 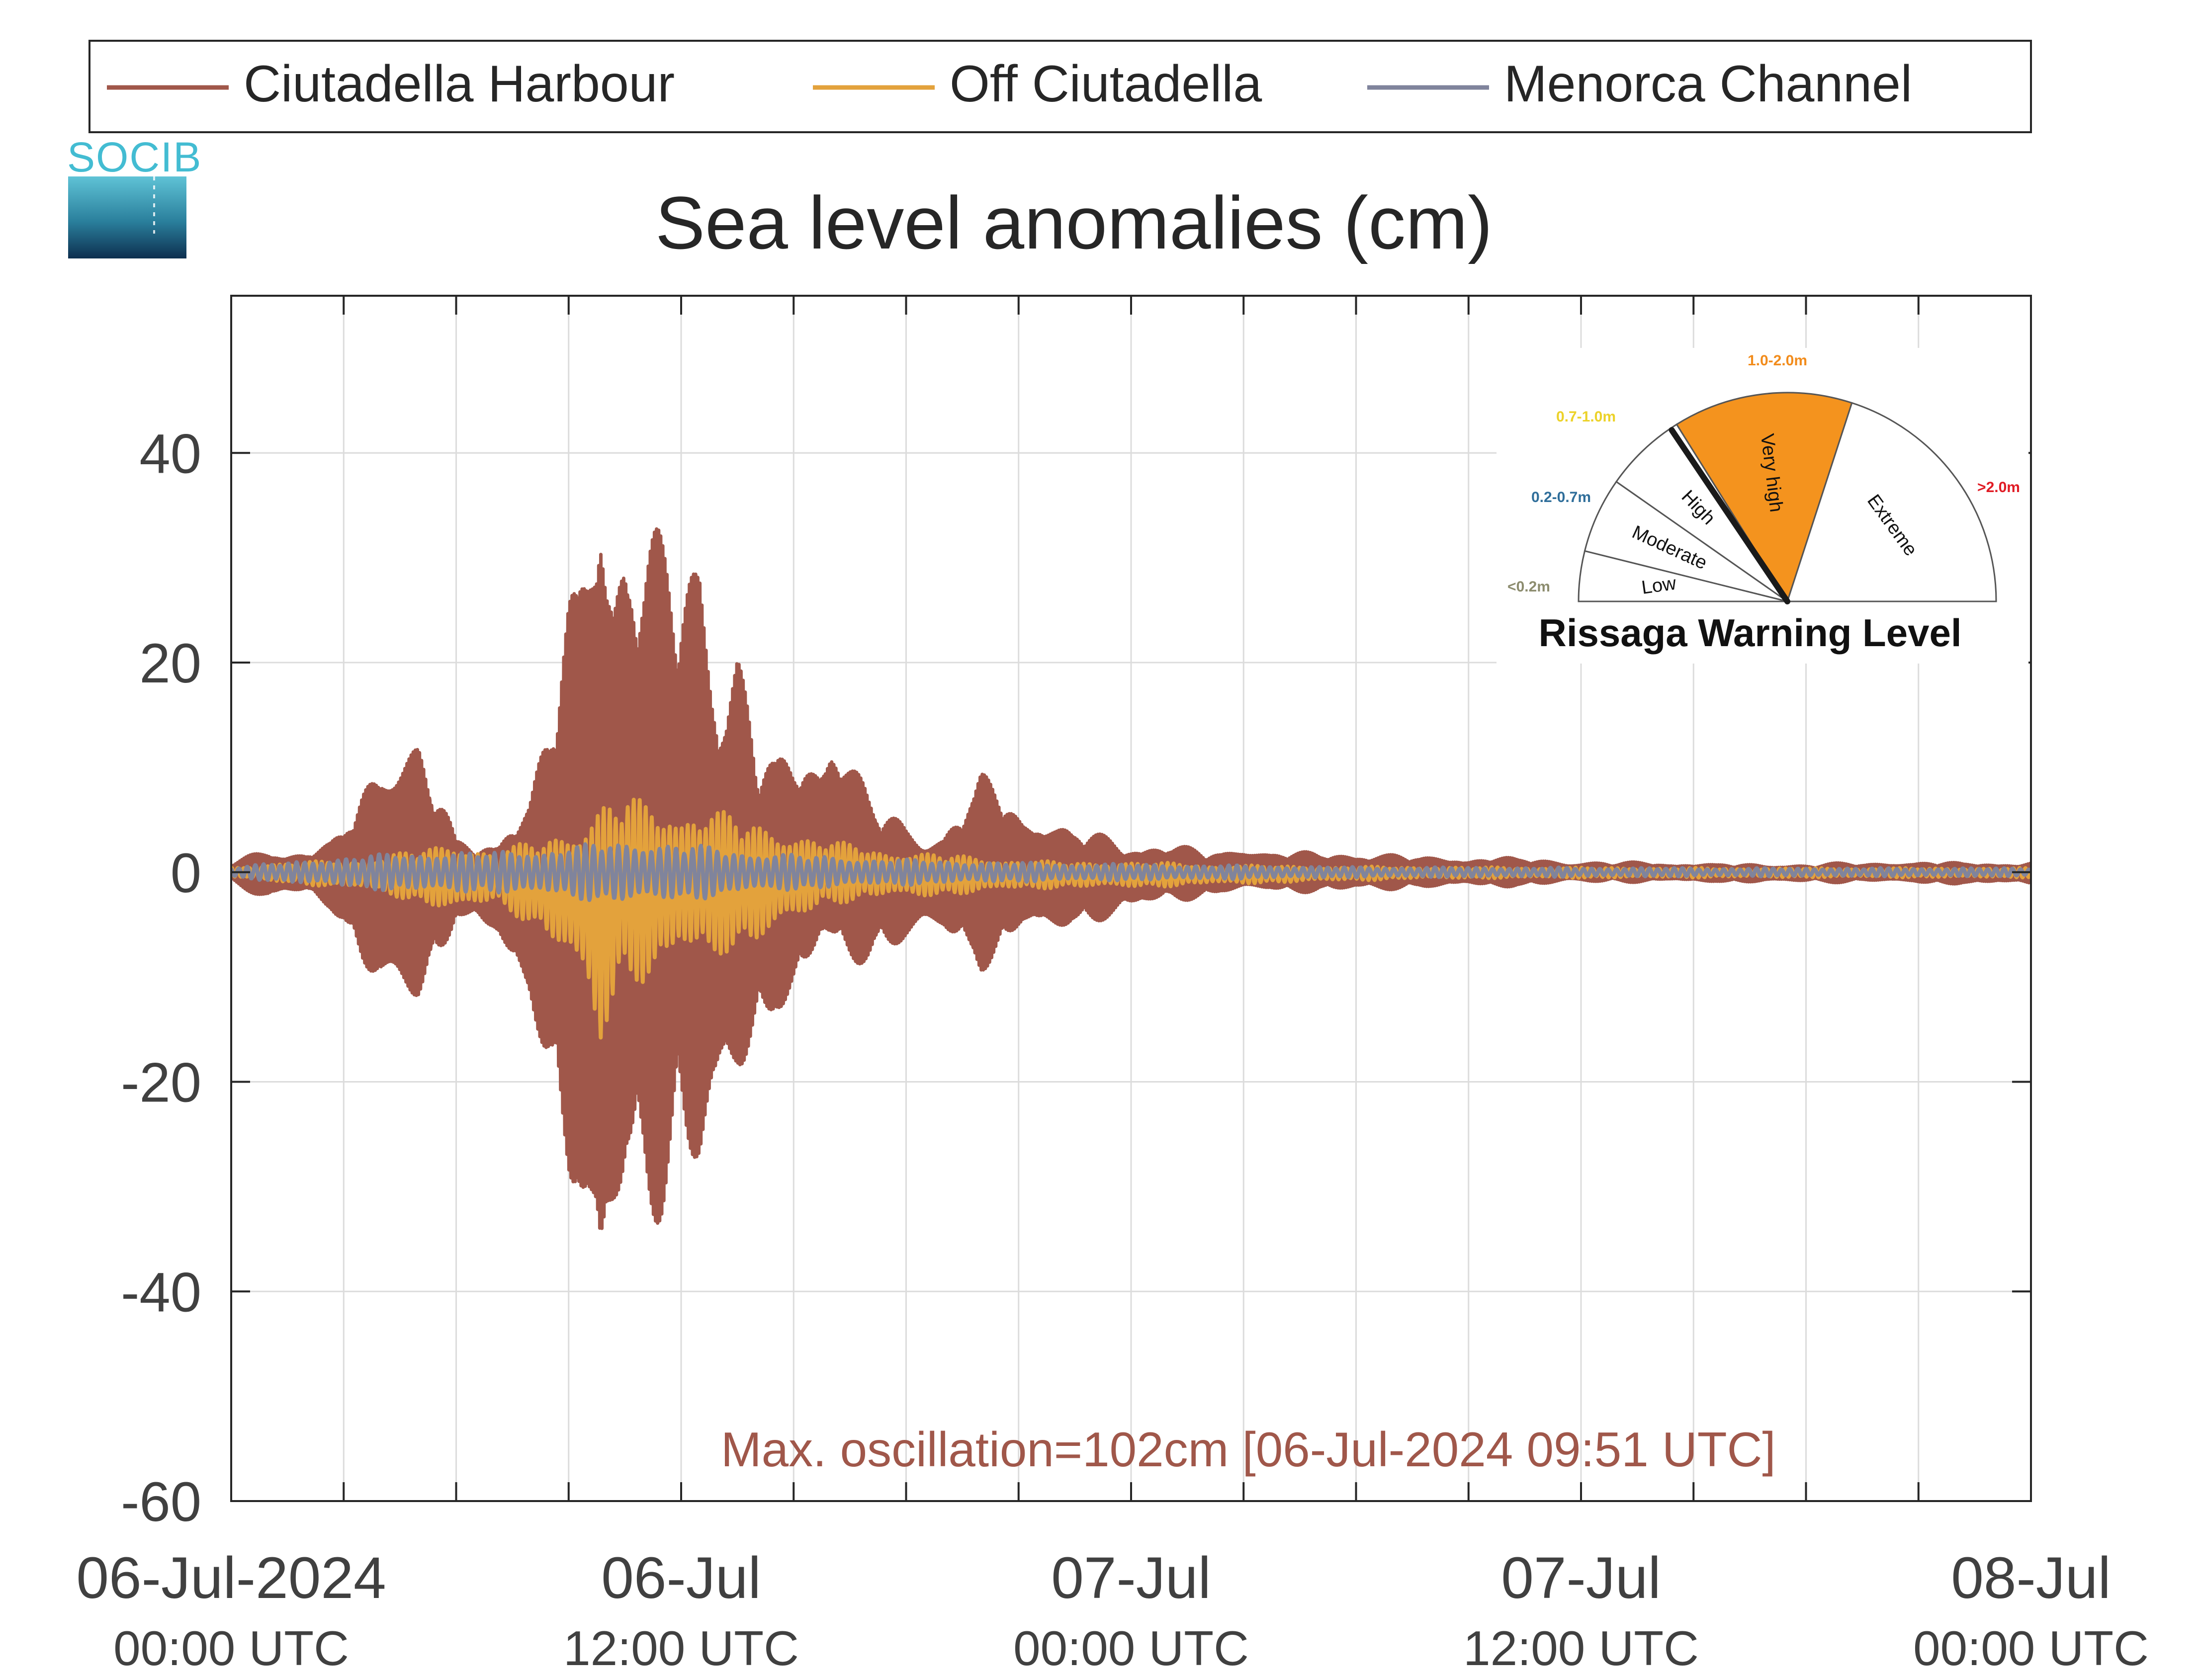 I want to click on legend-label-ciutadella-harbour: Ciutadella Harbour, so click(x=459, y=84).